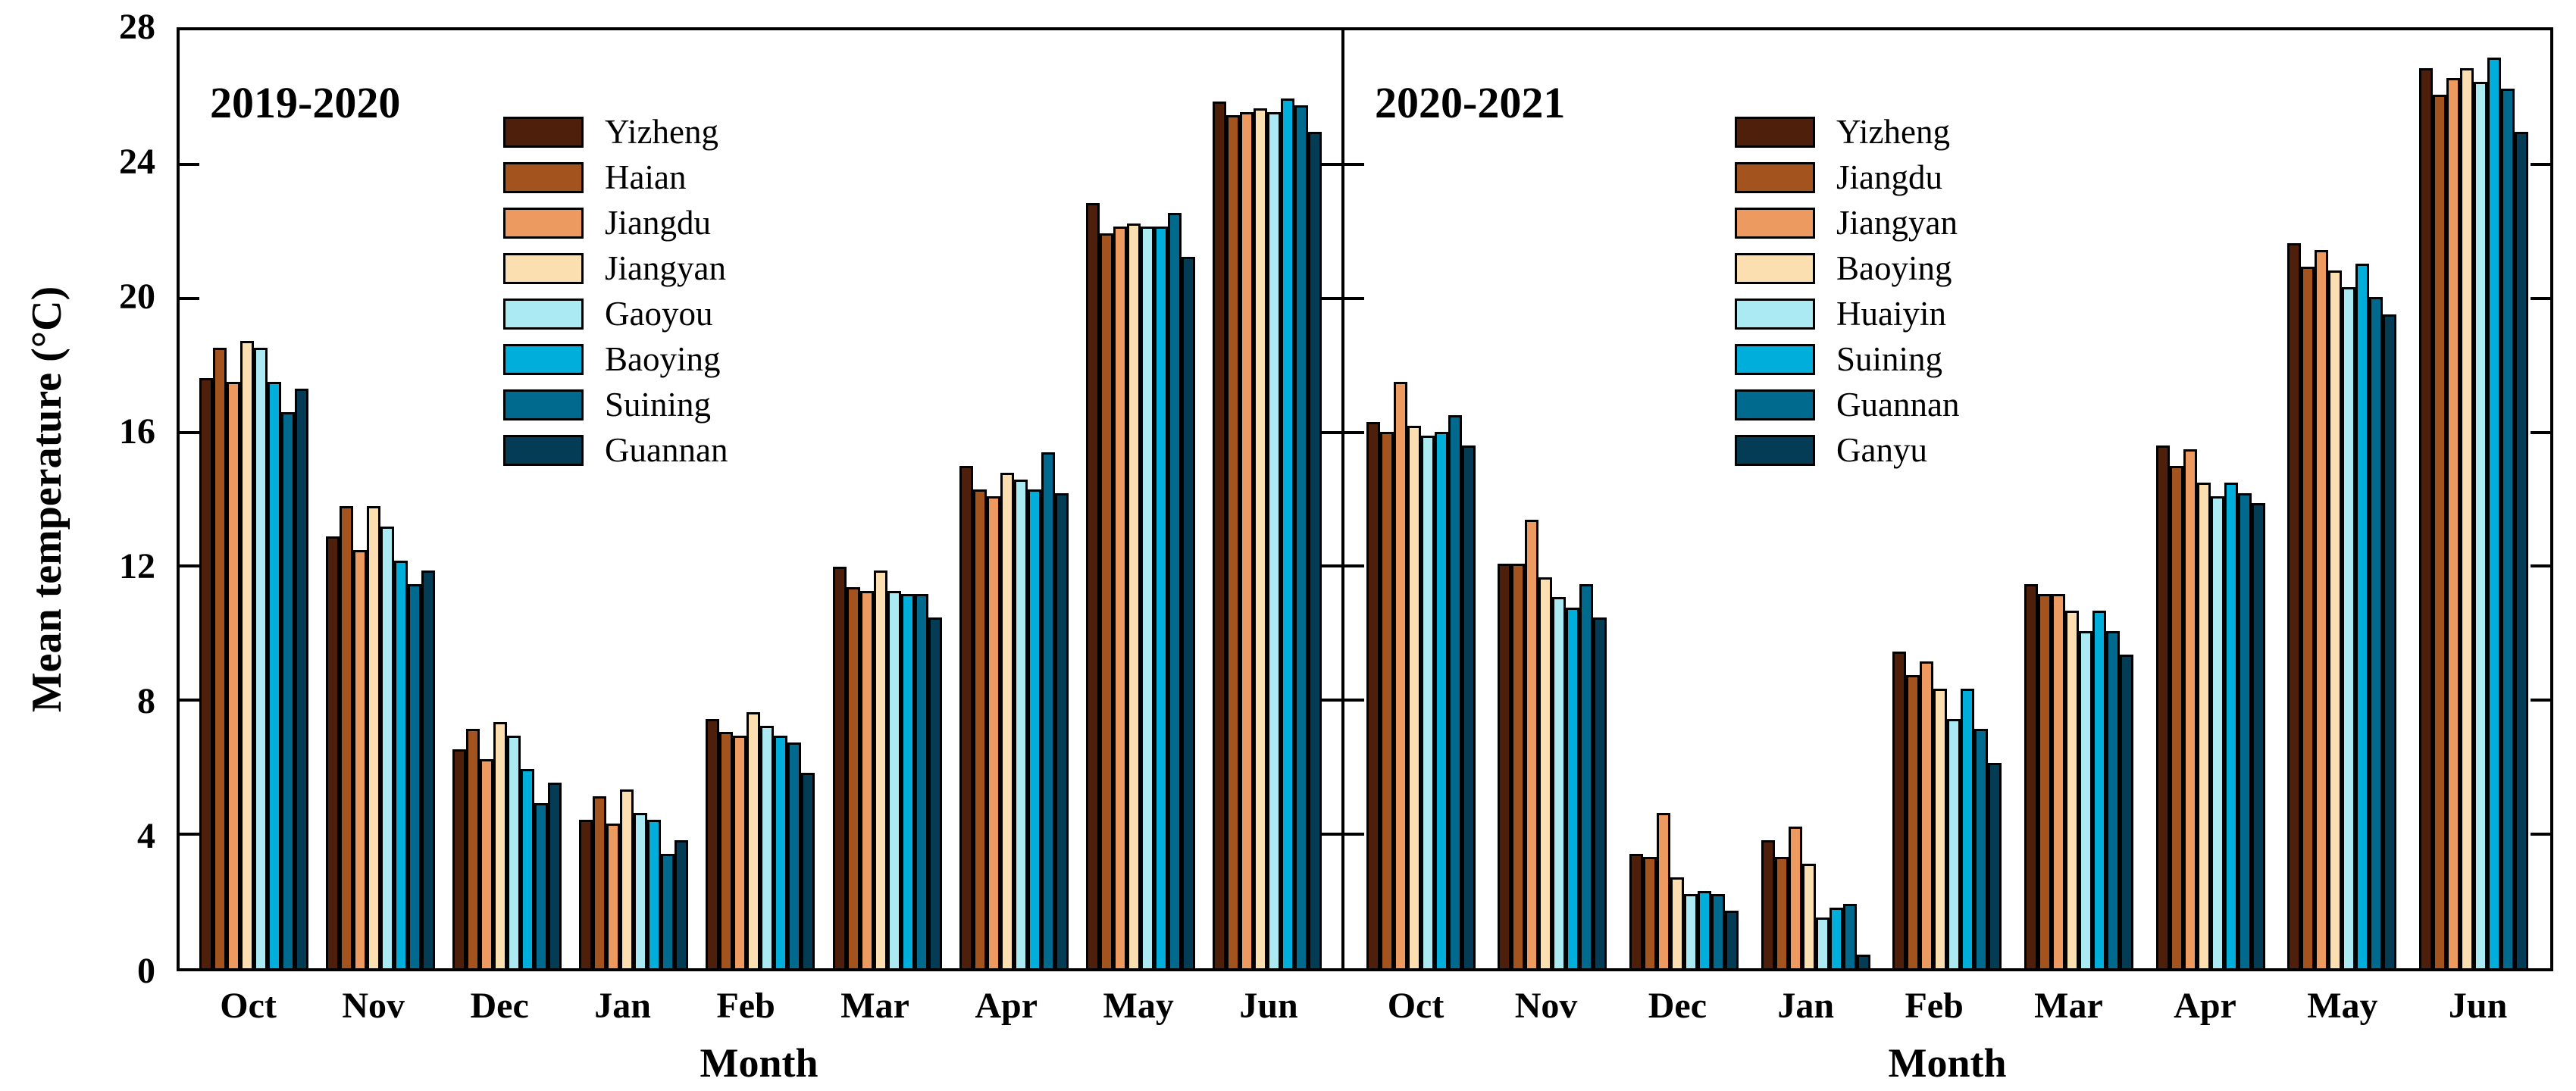 This screenshot has width=2576, height=1091. I want to click on bar-huaiyin-feb, so click(1954, 844).